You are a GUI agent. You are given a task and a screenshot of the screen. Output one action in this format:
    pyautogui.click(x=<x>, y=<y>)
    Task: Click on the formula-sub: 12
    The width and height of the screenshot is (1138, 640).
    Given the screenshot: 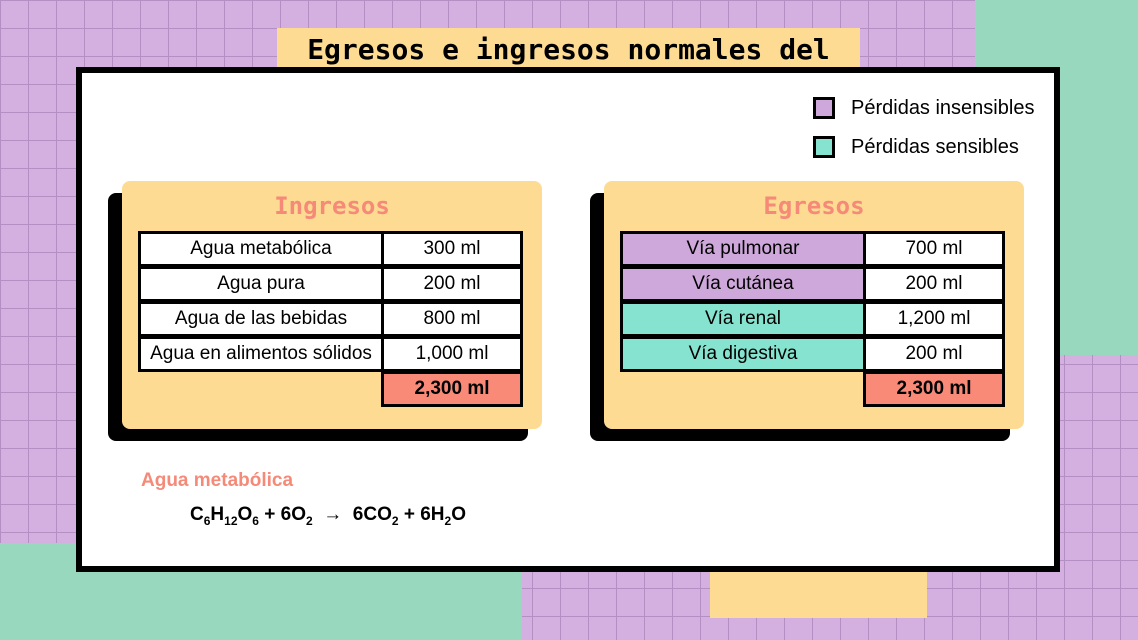 What is the action you would take?
    pyautogui.click(x=231, y=520)
    